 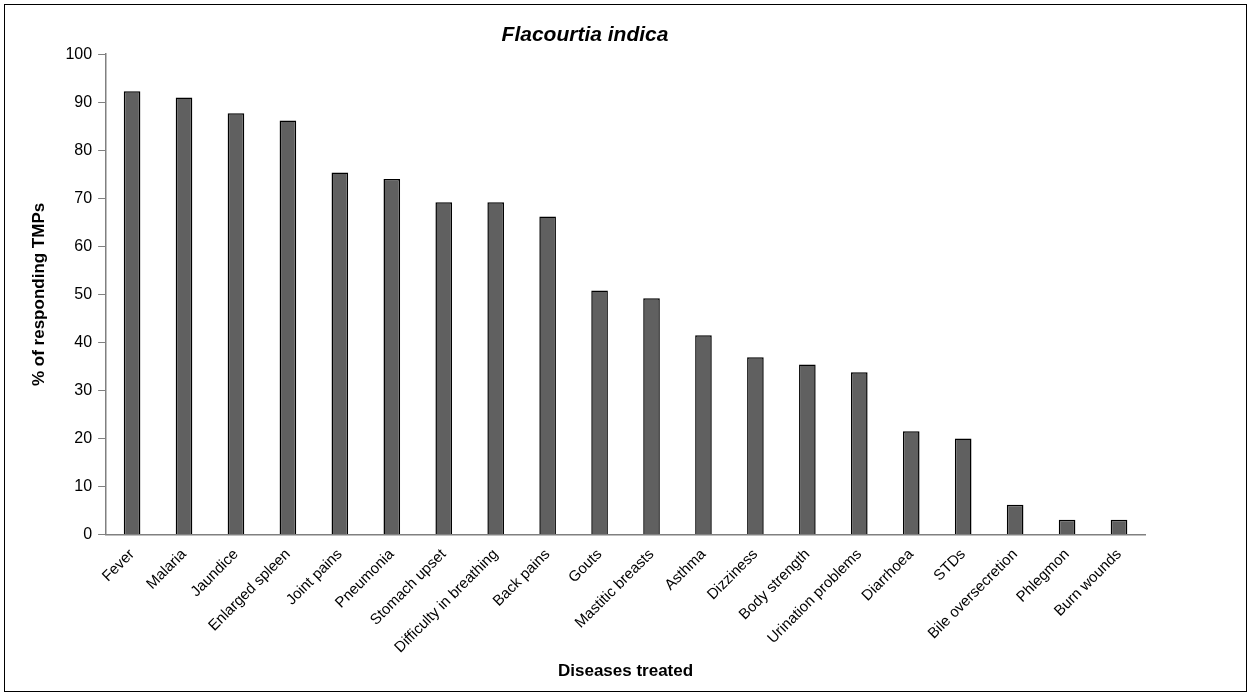 What do you see at coordinates (83, 485) in the screenshot?
I see `y-tick-label: 10` at bounding box center [83, 485].